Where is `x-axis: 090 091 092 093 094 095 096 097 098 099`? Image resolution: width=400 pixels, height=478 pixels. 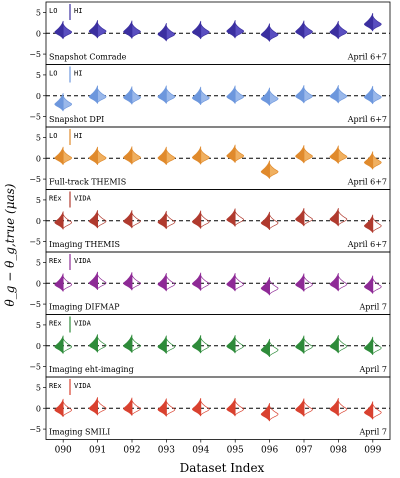 x-axis: 090 091 092 093 094 095 096 097 098 099 is located at coordinates (218, 447).